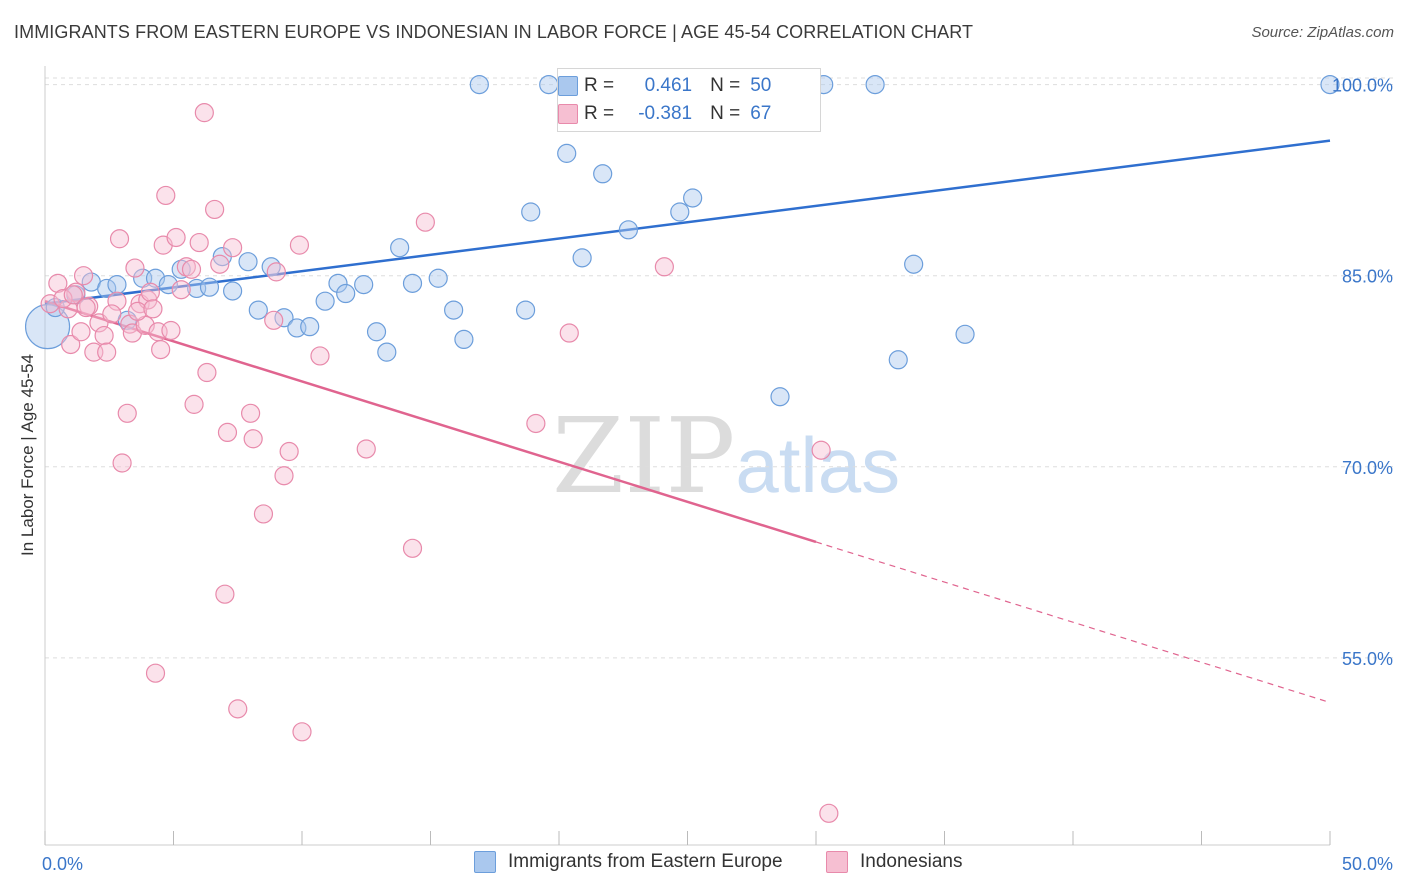 The width and height of the screenshot is (1406, 892). What do you see at coordinates (761, 85) in the screenshot?
I see `n-value: 50` at bounding box center [761, 85].